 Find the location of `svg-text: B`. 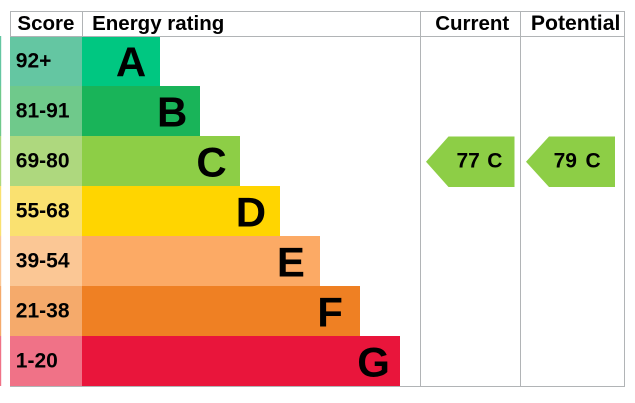

svg-text: B is located at coordinates (172, 111).